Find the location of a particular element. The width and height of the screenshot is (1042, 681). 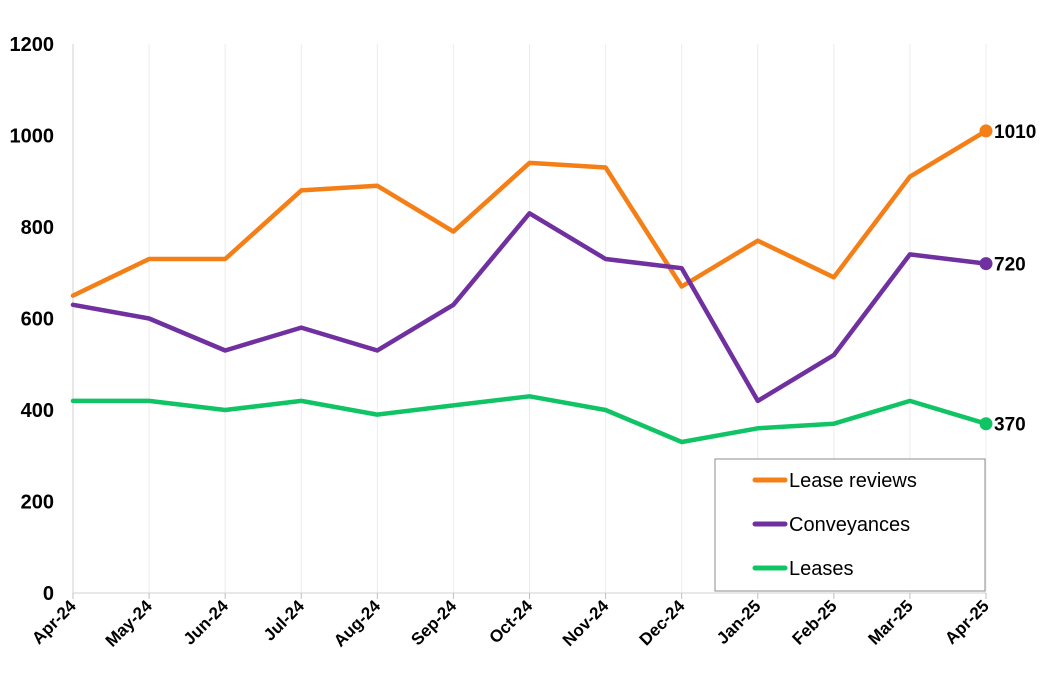

x-tick-label: Dec-24 is located at coordinates (662, 622).